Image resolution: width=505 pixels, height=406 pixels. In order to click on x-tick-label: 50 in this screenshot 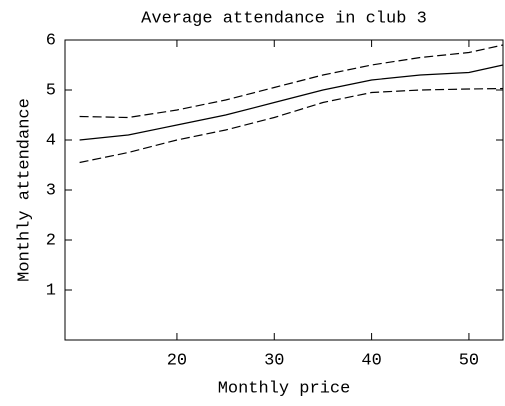, I will do `click(469, 360)`.